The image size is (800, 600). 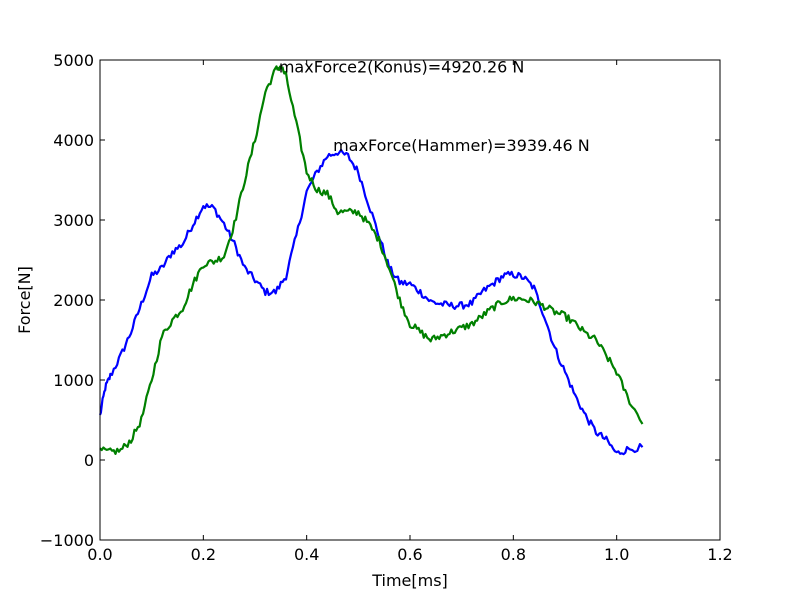 What do you see at coordinates (73, 60) in the screenshot?
I see `y-tick-label: 5000` at bounding box center [73, 60].